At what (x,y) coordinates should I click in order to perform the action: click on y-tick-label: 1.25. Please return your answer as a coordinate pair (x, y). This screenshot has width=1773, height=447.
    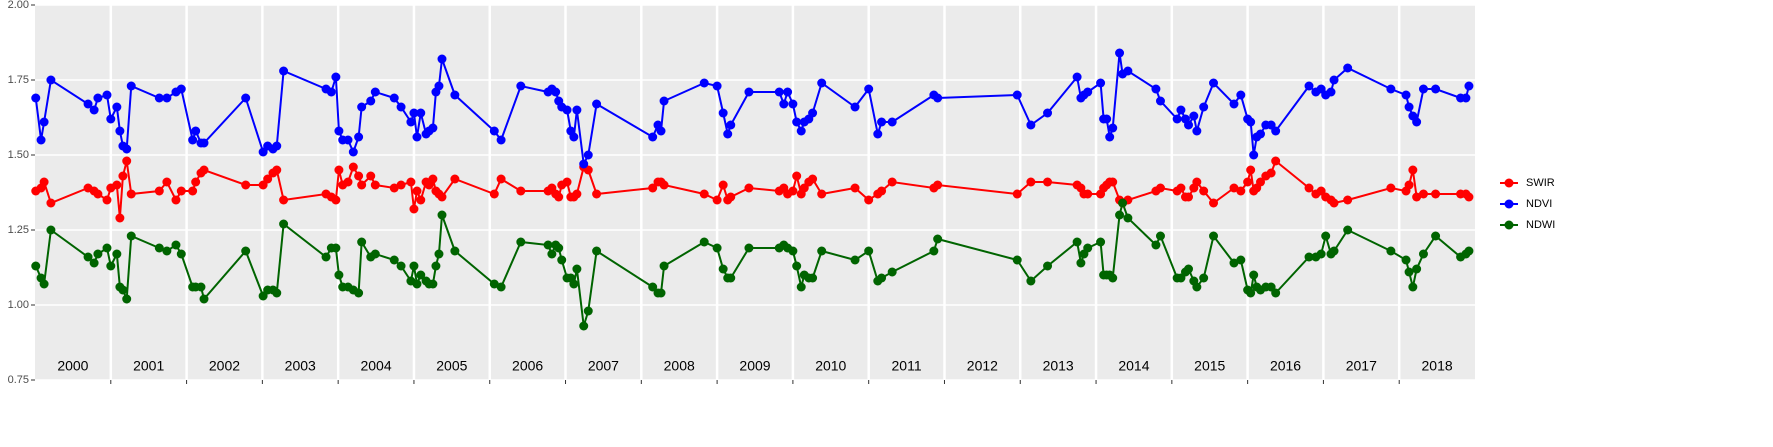
    Looking at the image, I should click on (18, 230).